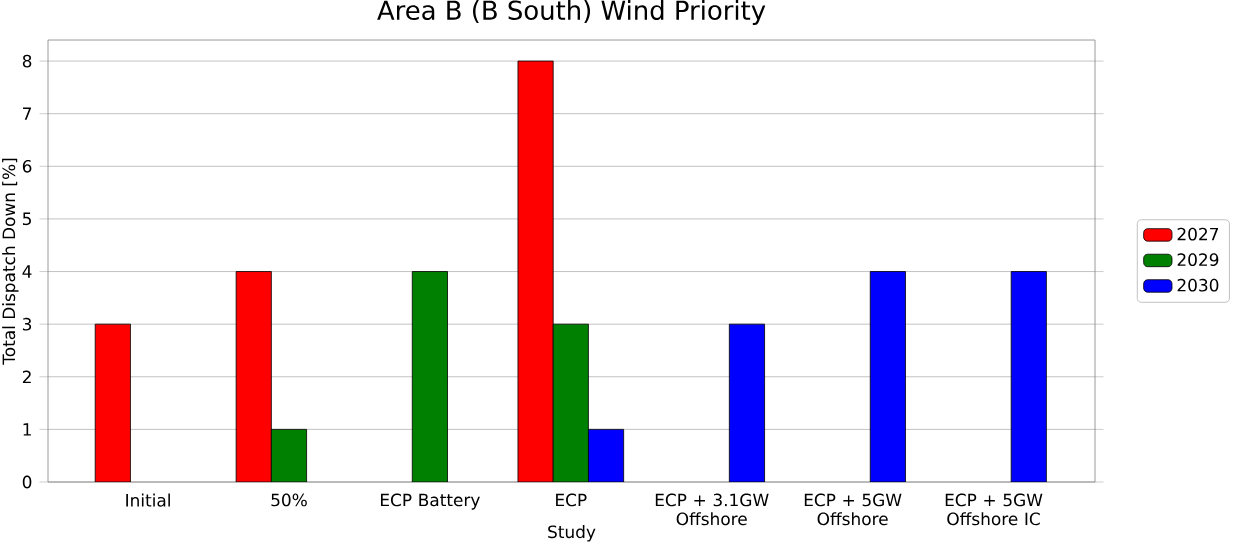  What do you see at coordinates (289, 500) in the screenshot?
I see `x-tick-label: 50%` at bounding box center [289, 500].